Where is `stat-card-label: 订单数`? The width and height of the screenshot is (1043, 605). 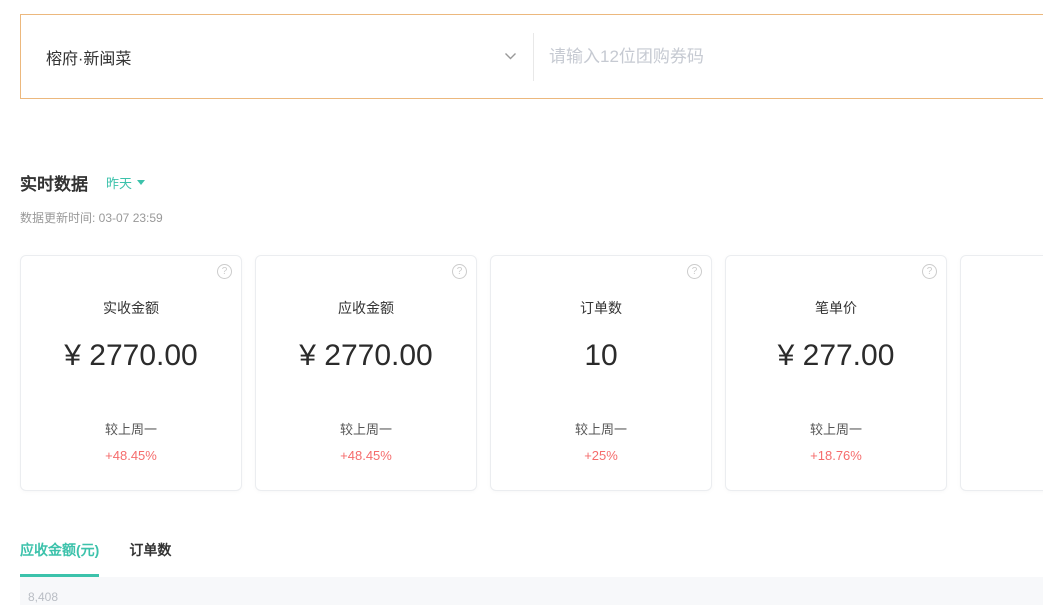
stat-card-label: 订单数 is located at coordinates (601, 308).